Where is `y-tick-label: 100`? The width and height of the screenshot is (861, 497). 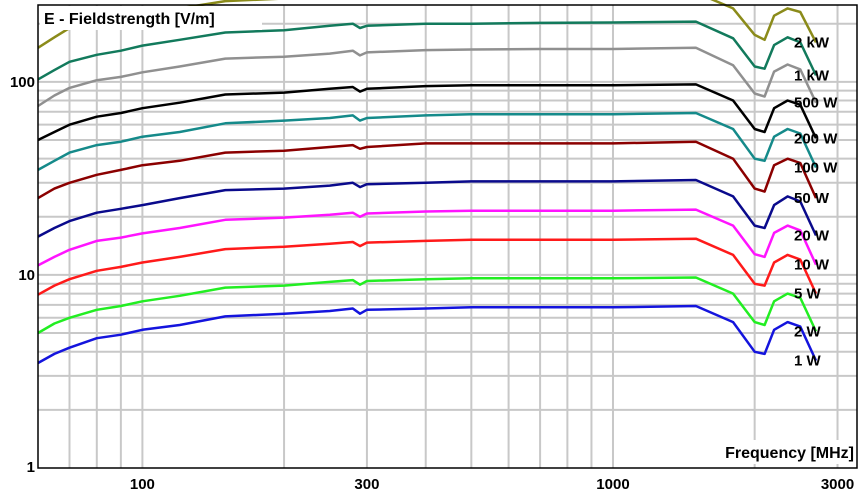
y-tick-label: 100 is located at coordinates (22, 82).